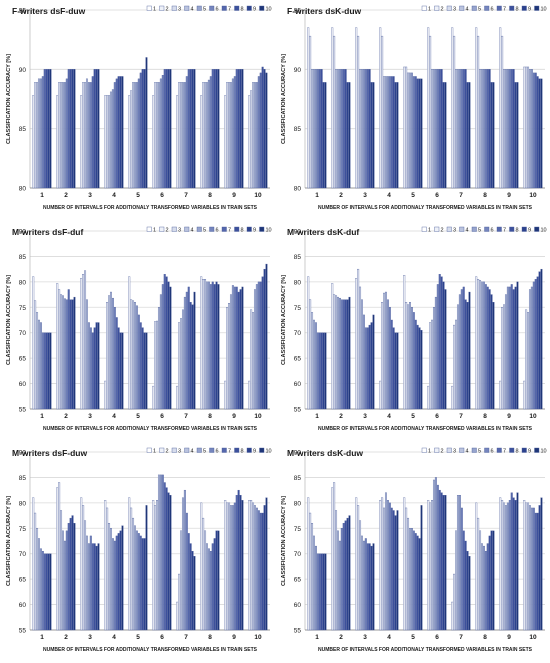 The image size is (550, 663). I want to click on x-tick-label: 8, so click(485, 195).